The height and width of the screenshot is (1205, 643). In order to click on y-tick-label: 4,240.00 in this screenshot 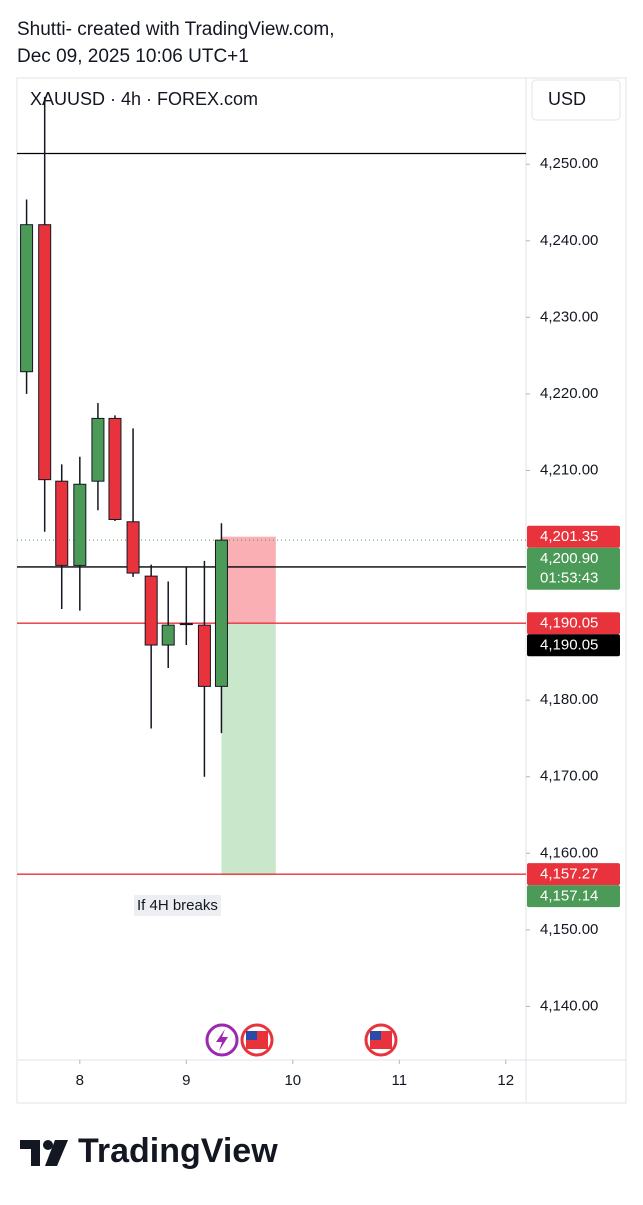, I will do `click(569, 240)`.